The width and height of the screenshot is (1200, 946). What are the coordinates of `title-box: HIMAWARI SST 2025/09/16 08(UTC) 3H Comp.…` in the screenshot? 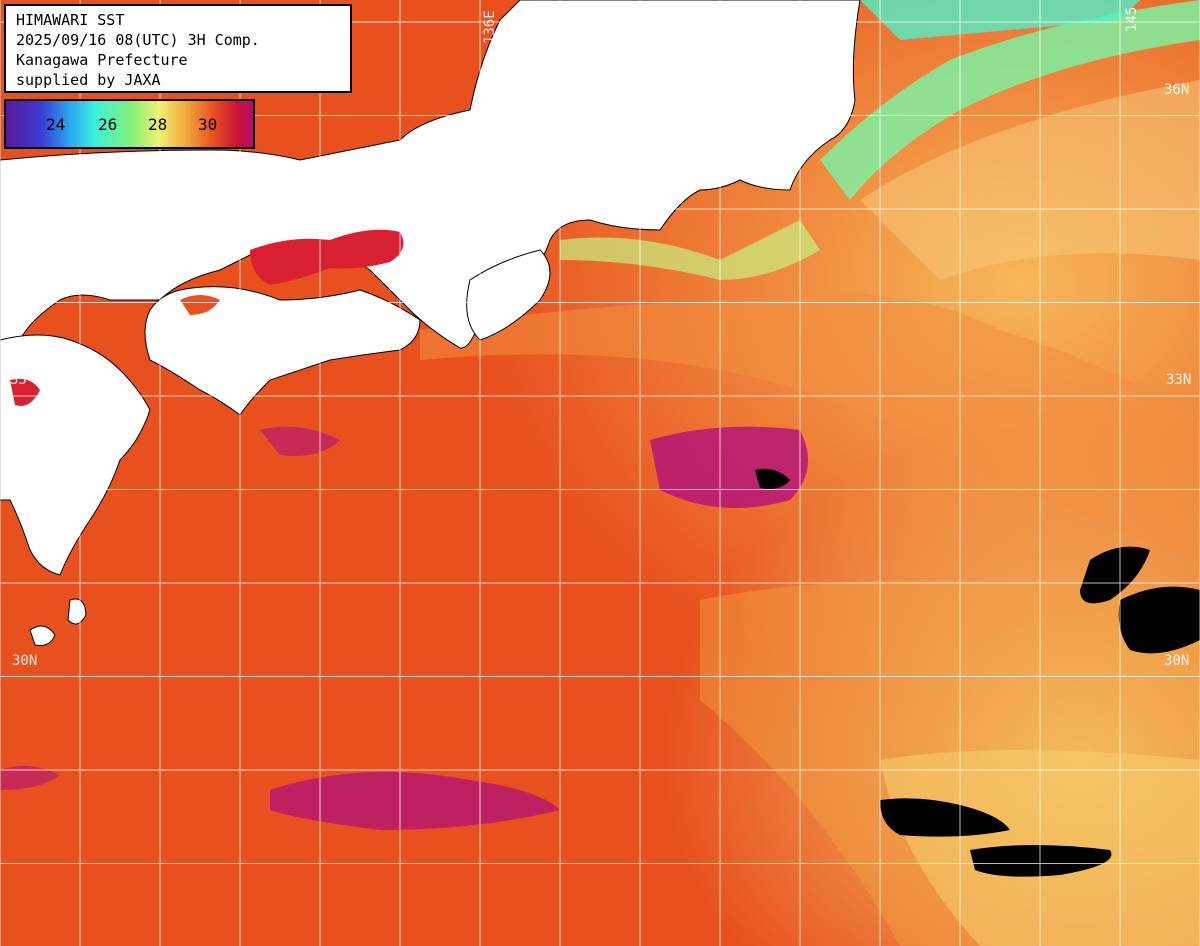 It's located at (178, 48).